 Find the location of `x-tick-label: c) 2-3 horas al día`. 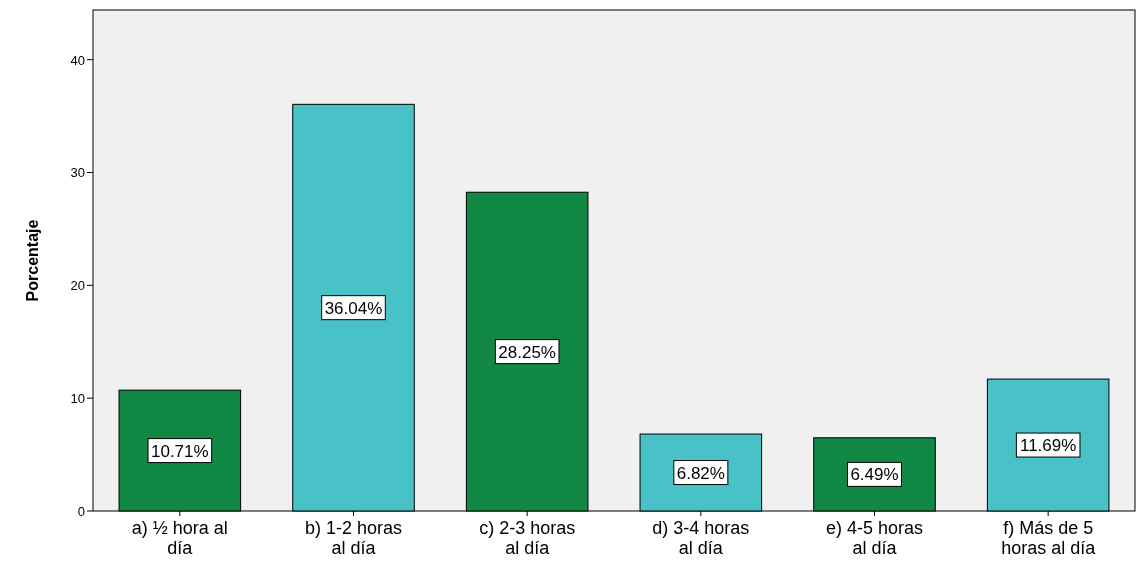

x-tick-label: c) 2-3 horas al día is located at coordinates (527, 538).